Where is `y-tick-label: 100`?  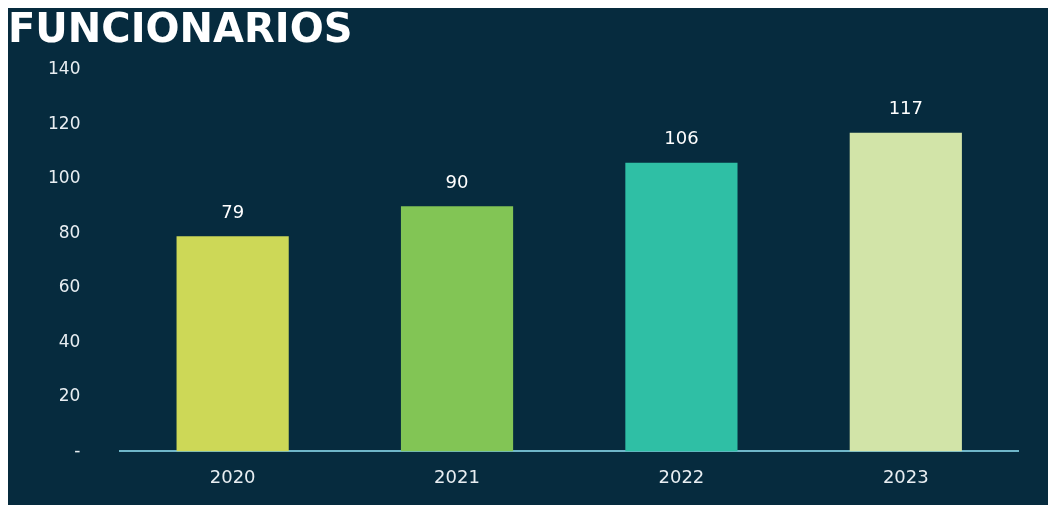 y-tick-label: 100 is located at coordinates (64, 177).